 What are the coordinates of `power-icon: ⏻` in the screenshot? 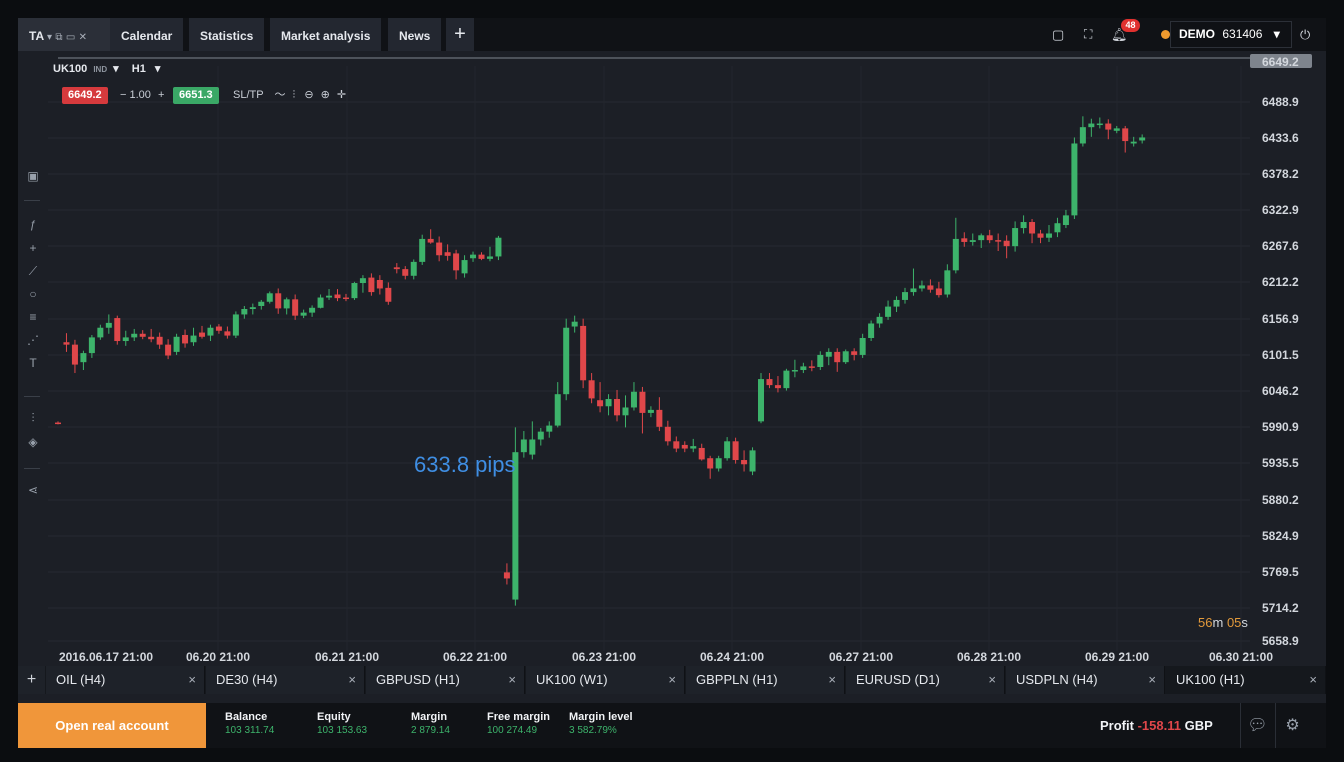 It's located at (1305, 34).